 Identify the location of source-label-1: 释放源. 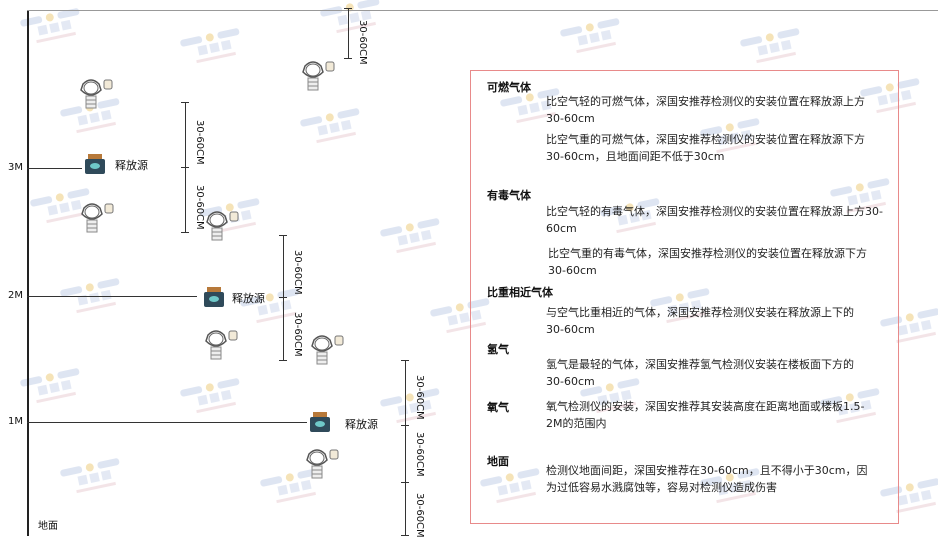
(131, 165).